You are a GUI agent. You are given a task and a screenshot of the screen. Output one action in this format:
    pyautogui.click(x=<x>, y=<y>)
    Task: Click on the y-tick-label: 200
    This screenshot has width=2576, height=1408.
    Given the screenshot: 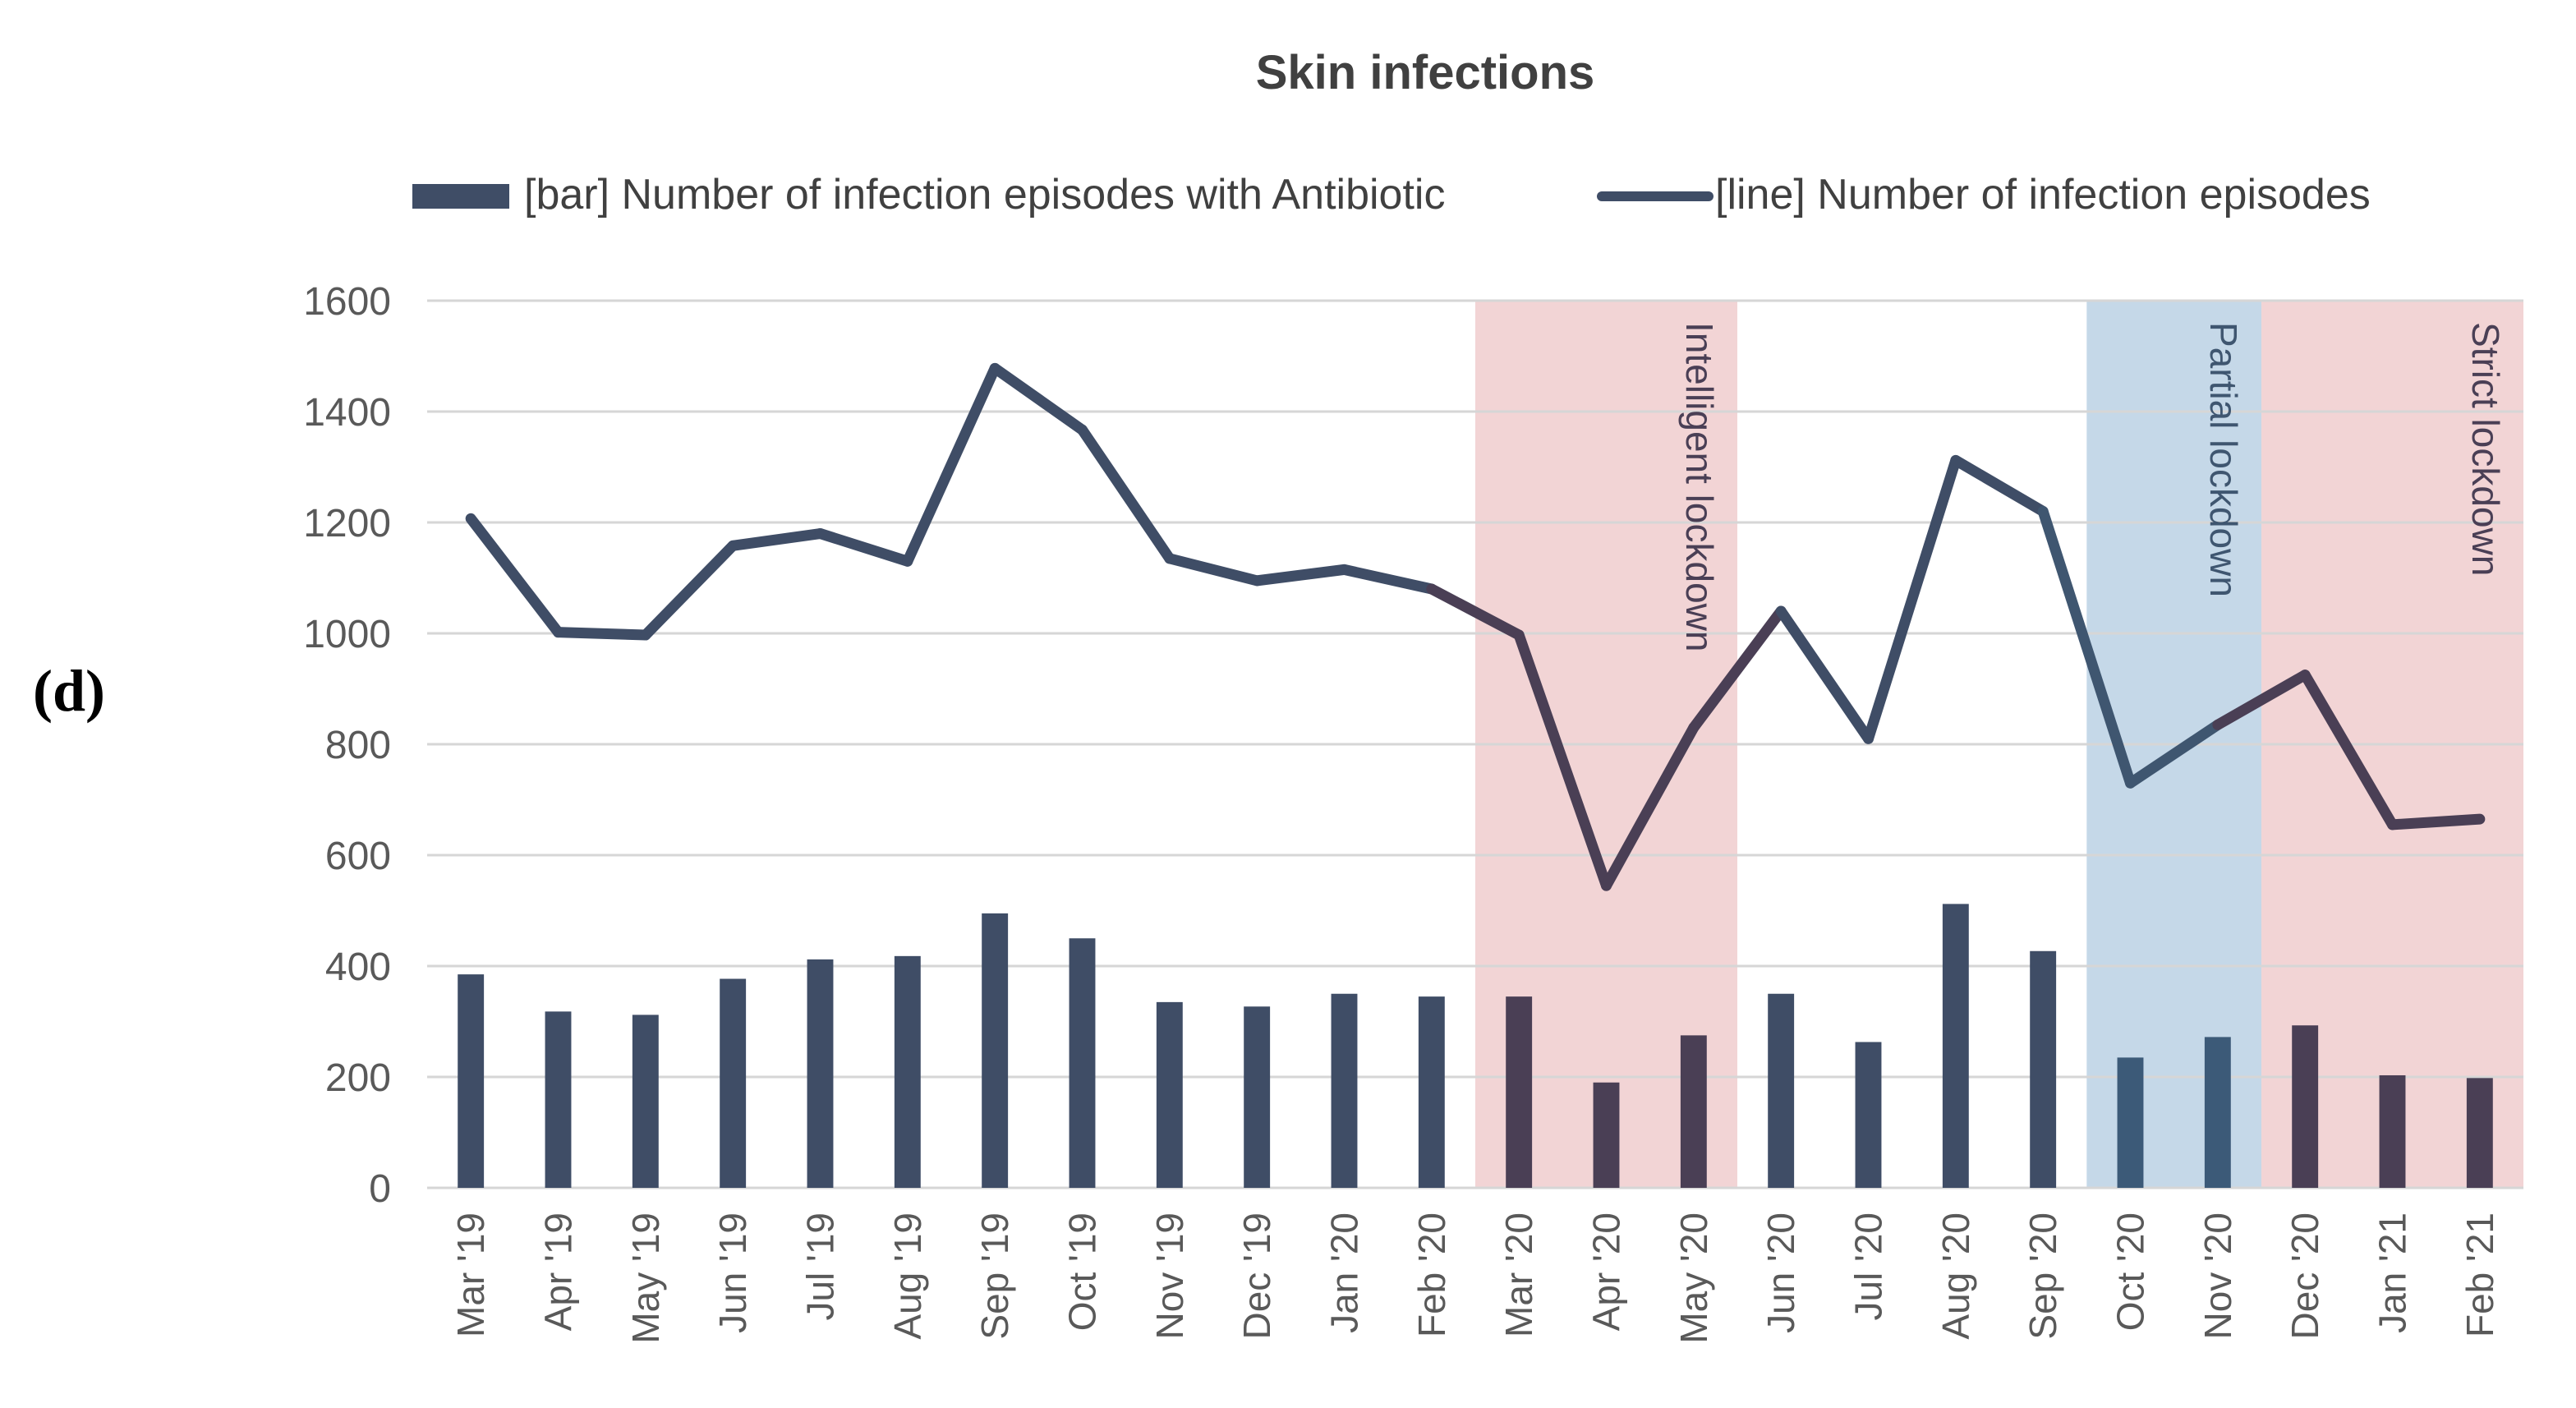 What is the action you would take?
    pyautogui.click(x=358, y=1078)
    